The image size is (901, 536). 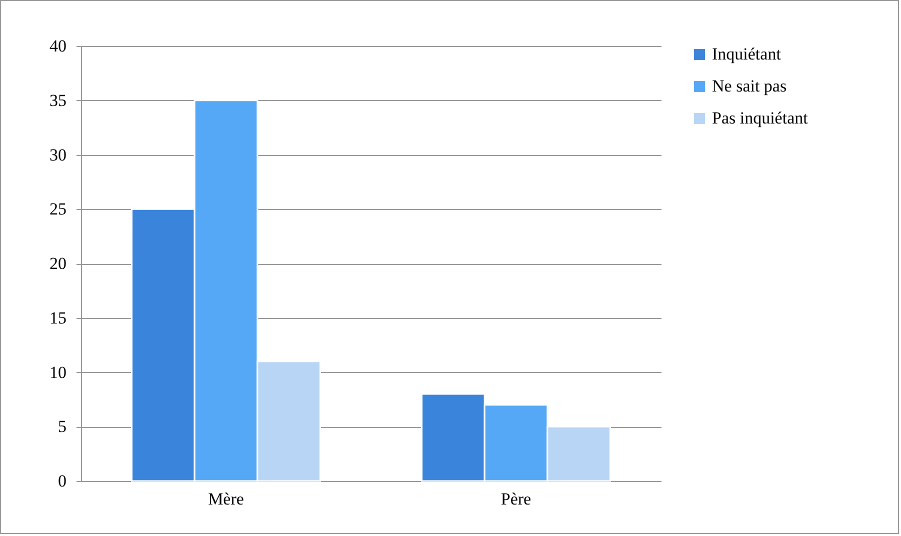 What do you see at coordinates (58, 154) in the screenshot?
I see `y-tick-label: 30` at bounding box center [58, 154].